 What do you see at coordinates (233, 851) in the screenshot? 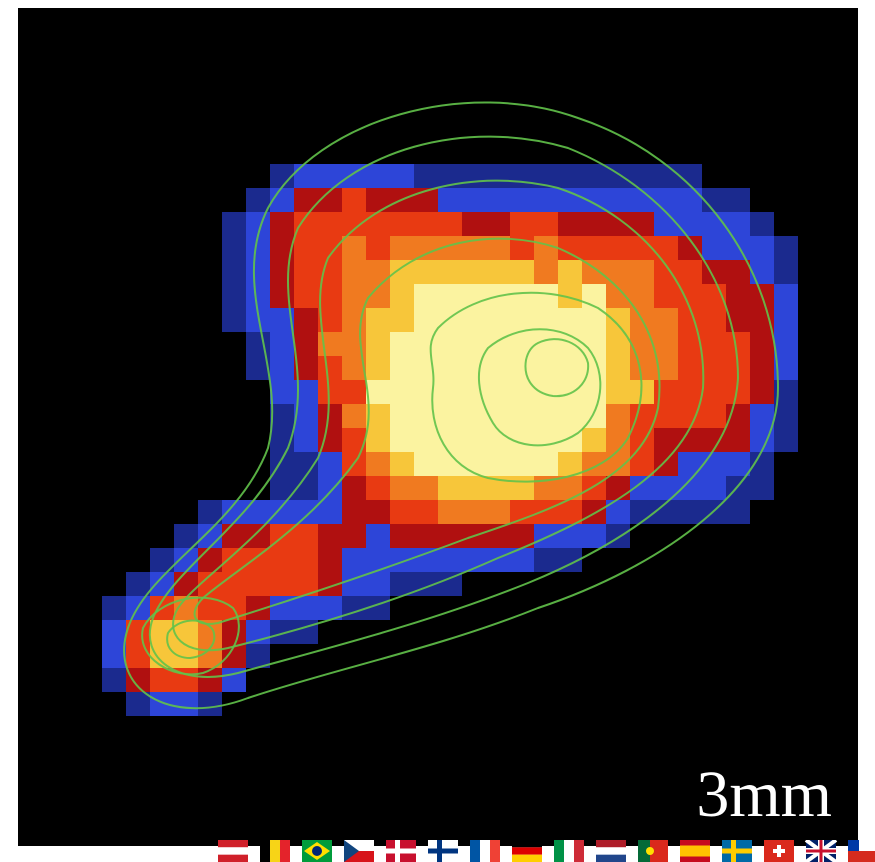
I see `flag-austria-icon` at bounding box center [233, 851].